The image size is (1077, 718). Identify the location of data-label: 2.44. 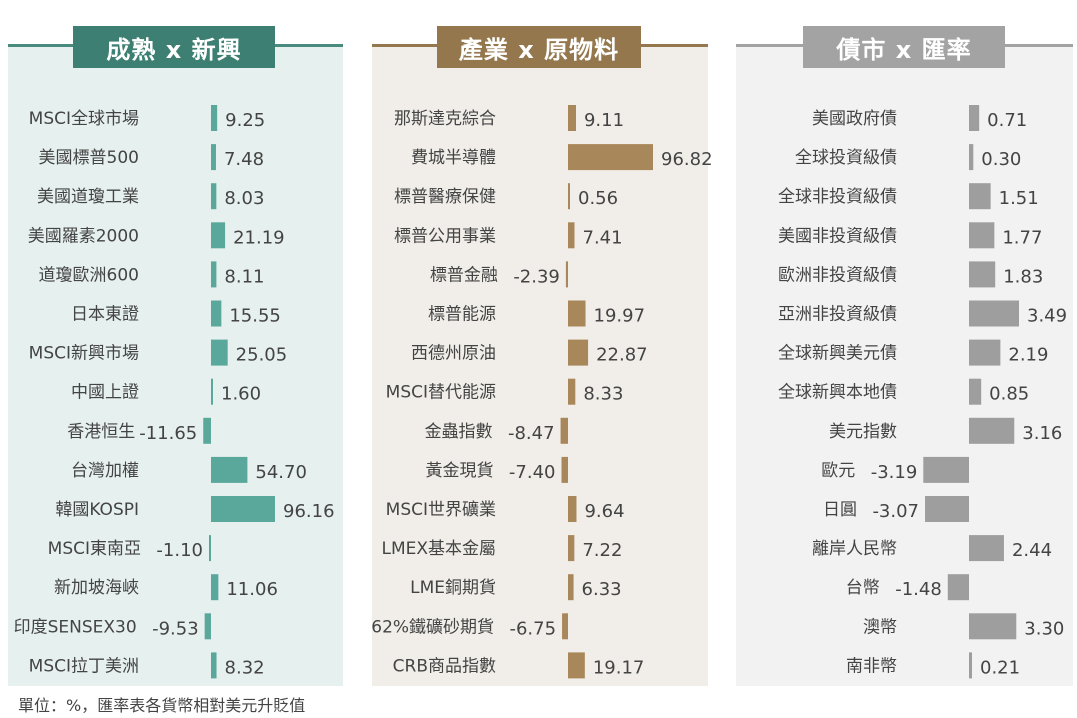
(1032, 550).